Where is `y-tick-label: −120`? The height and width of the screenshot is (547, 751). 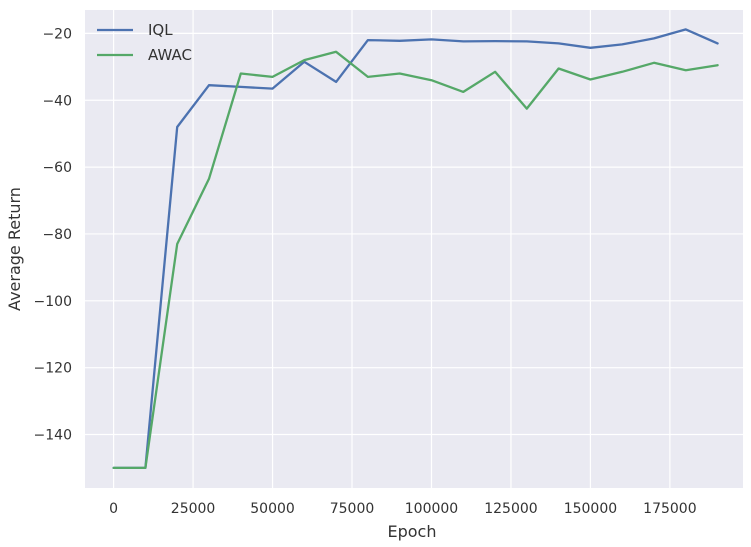
y-tick-label: −120 is located at coordinates (53, 369).